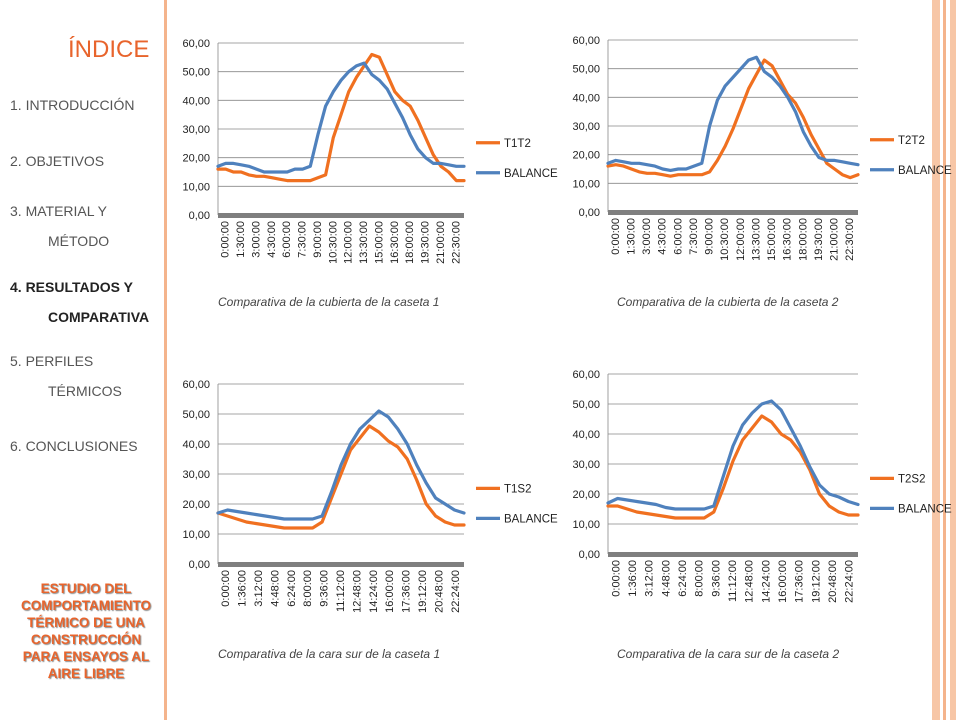 This screenshot has height=720, width=960. Describe the element at coordinates (86, 639) in the screenshot. I see `subtitle-line: CONSTRUCCIÓN` at that location.